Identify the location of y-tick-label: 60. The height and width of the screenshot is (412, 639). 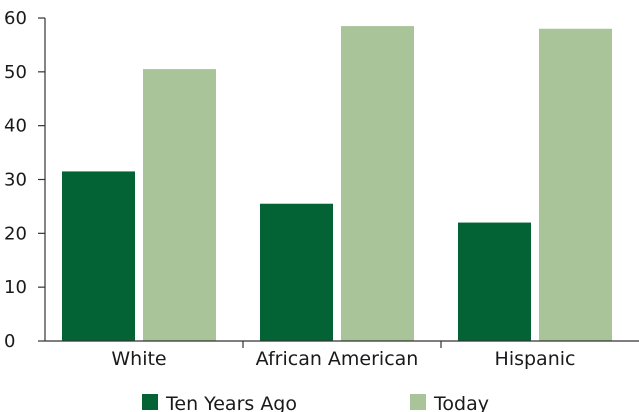
(15, 18).